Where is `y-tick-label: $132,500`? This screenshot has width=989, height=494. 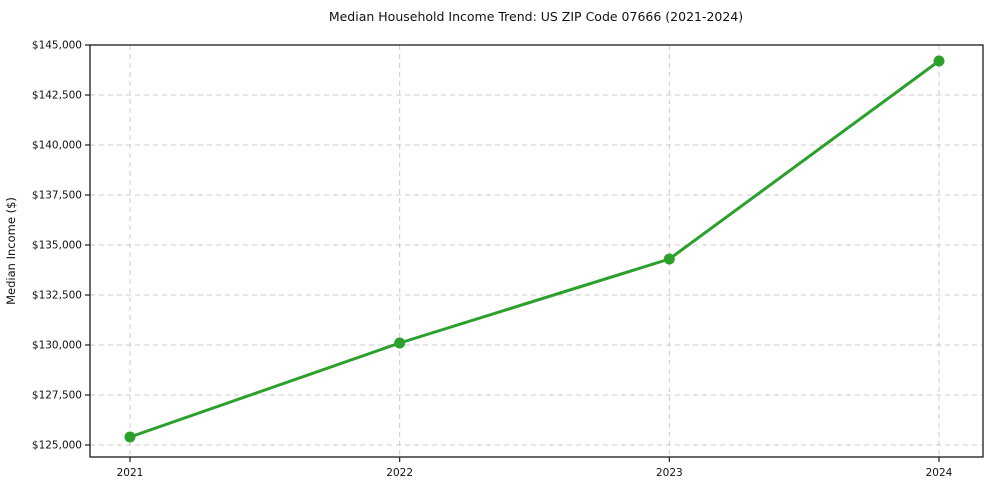 y-tick-label: $132,500 is located at coordinates (57, 296).